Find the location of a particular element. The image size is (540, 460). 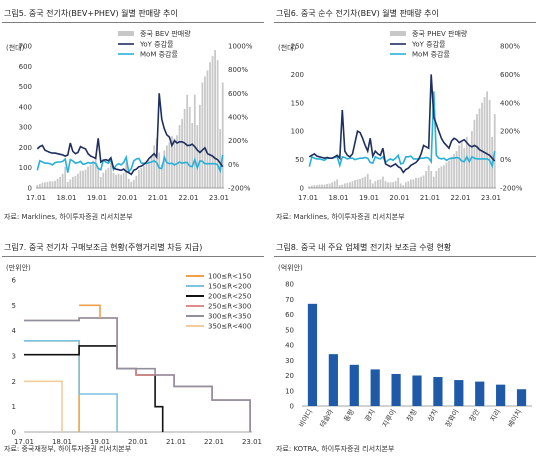

y-tick-label: 40 is located at coordinates (289, 346).